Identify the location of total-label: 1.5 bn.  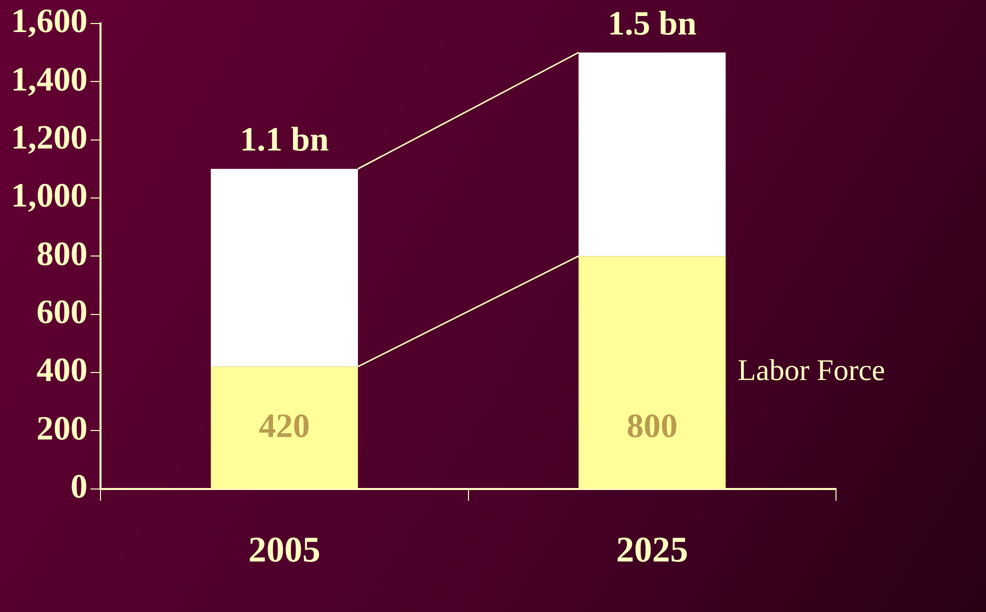
(652, 23).